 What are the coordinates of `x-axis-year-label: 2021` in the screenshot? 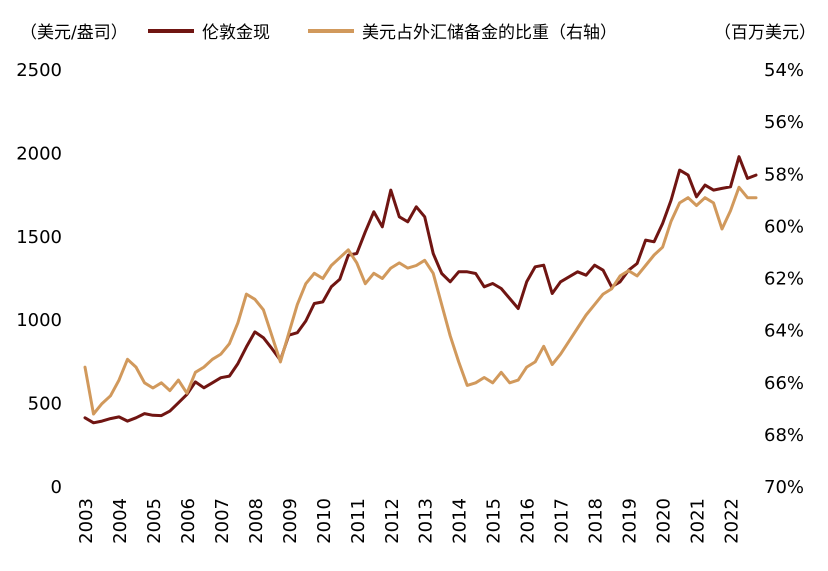 It's located at (698, 521).